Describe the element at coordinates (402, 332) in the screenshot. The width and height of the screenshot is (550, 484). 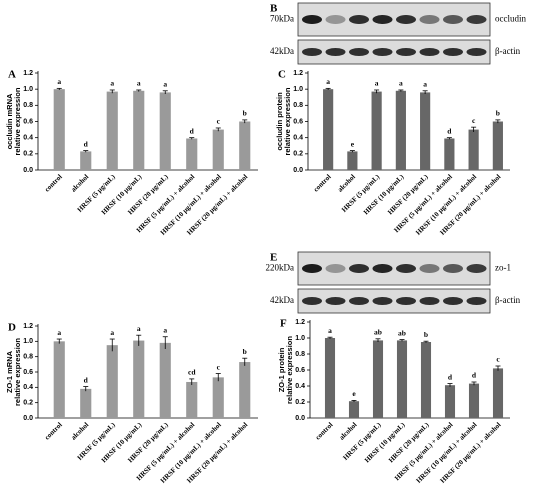
I see `significance-letter: ab` at that location.